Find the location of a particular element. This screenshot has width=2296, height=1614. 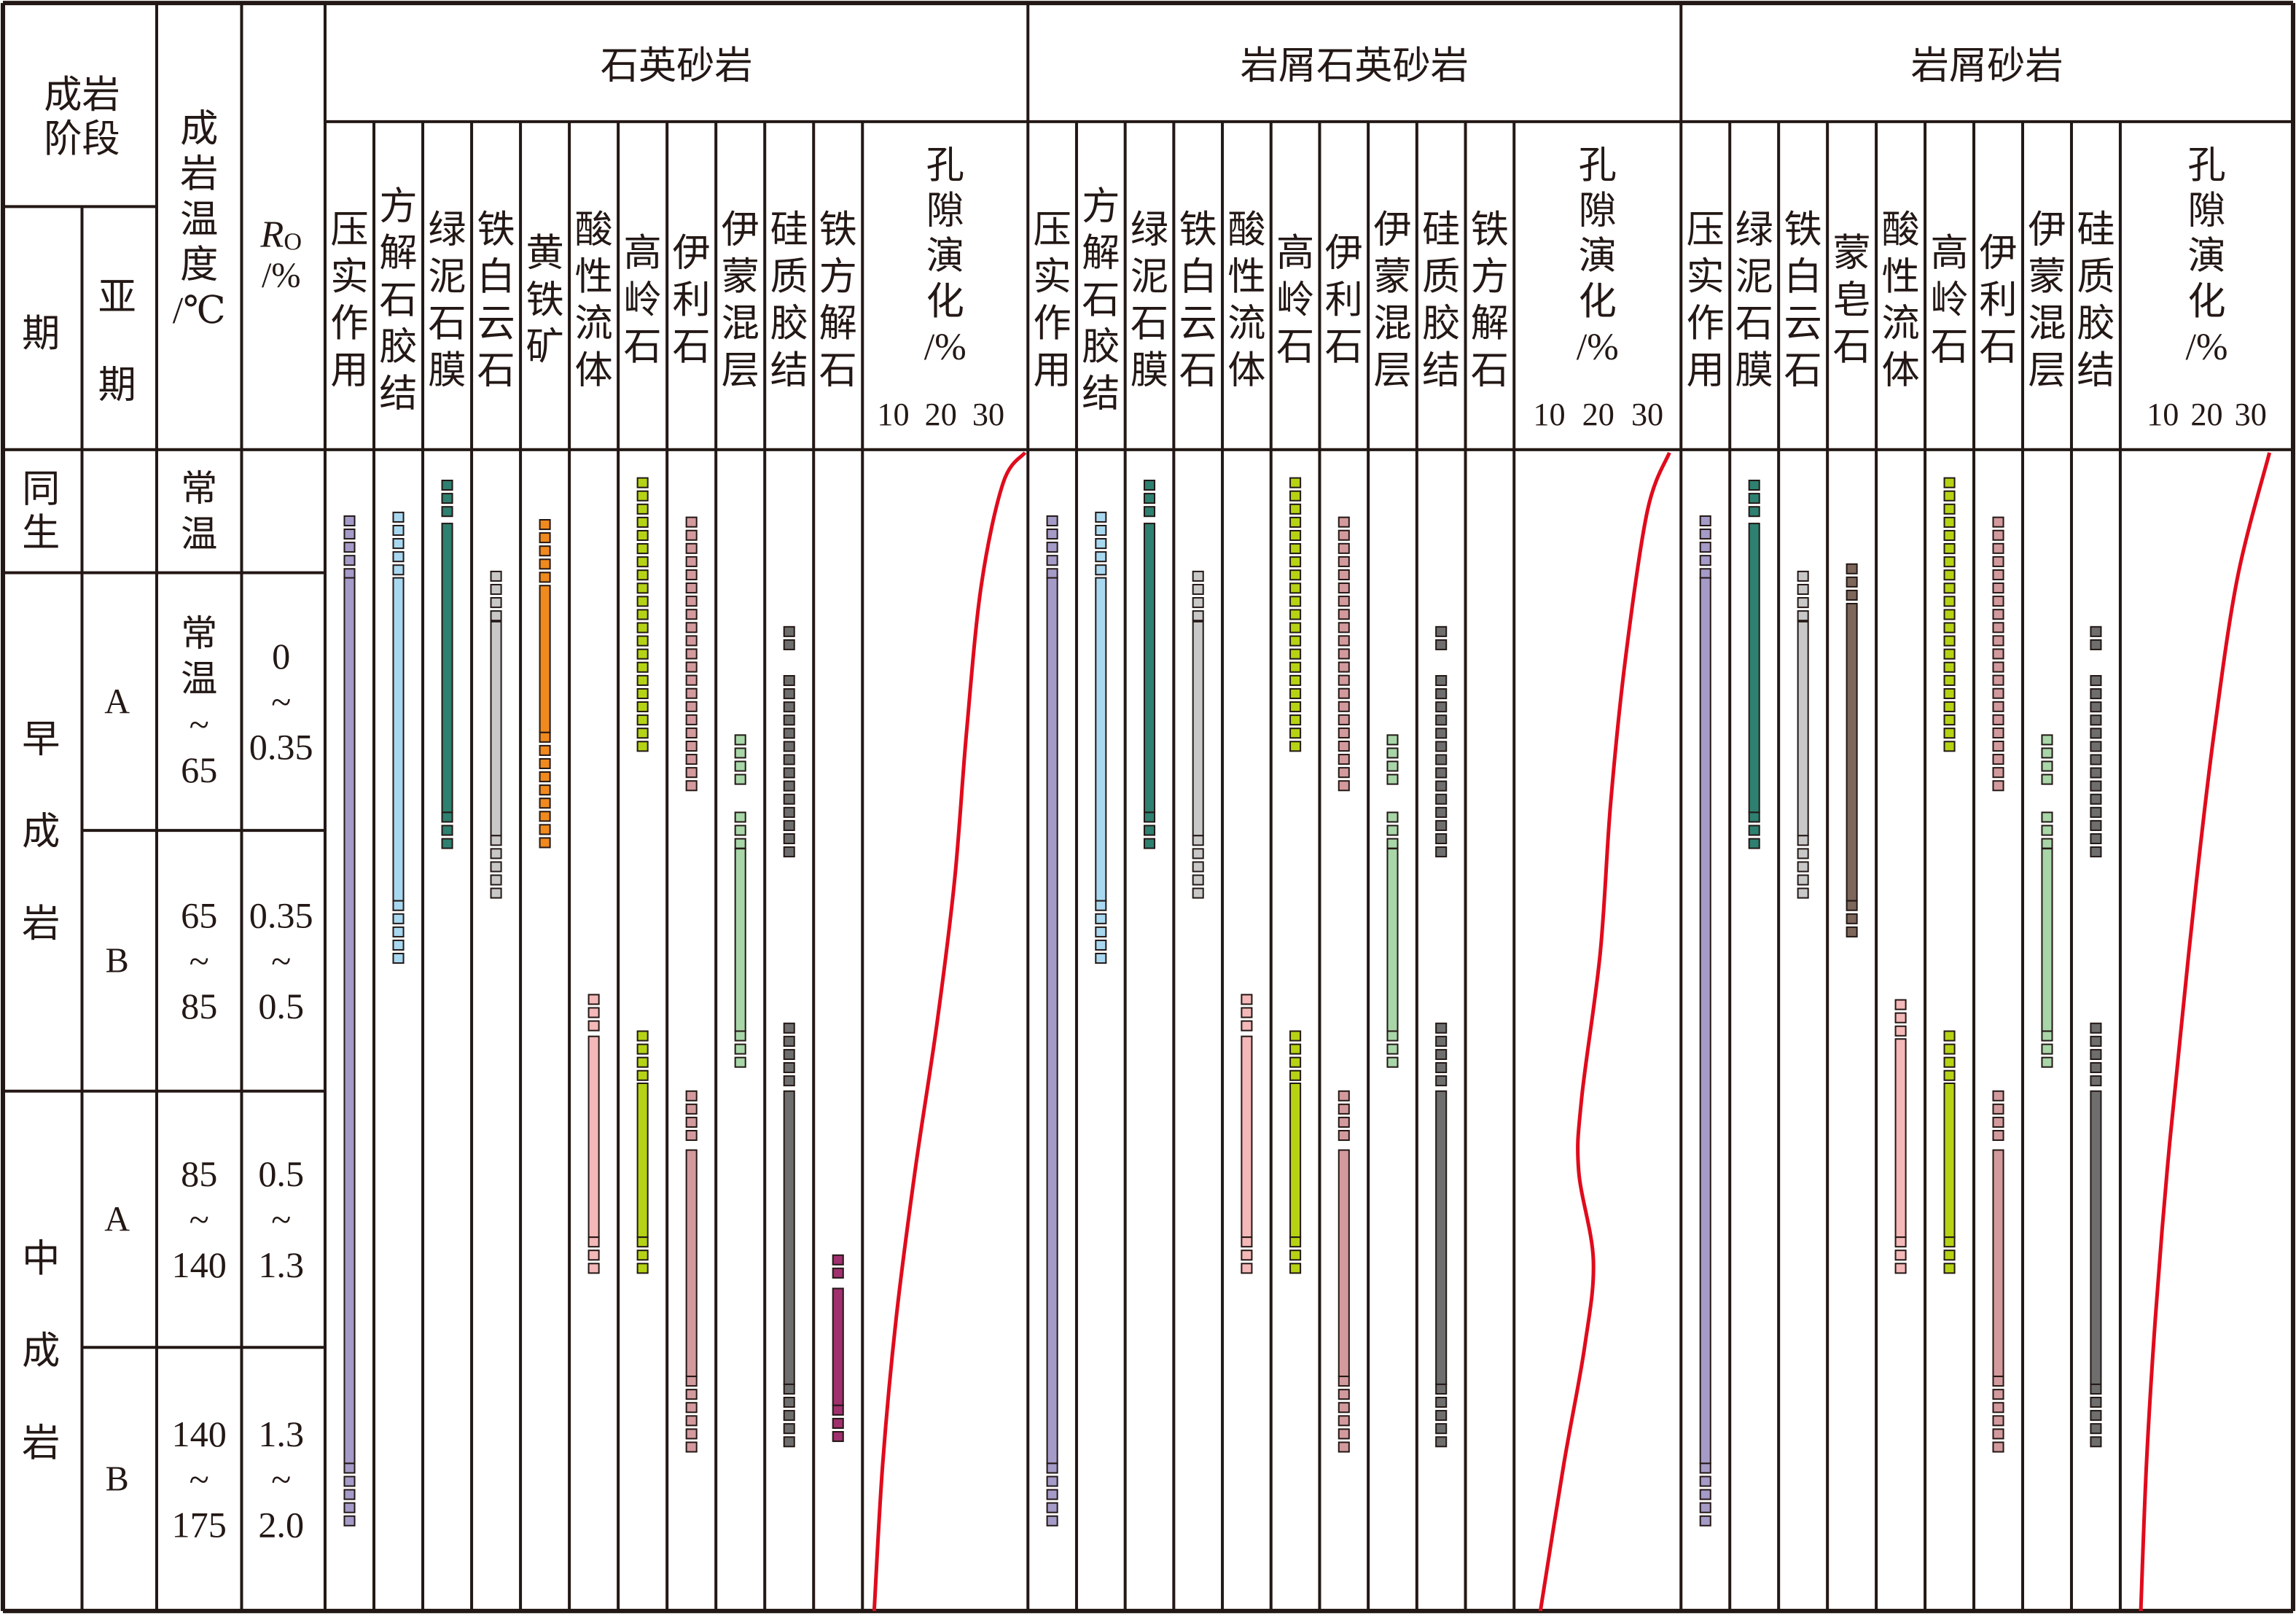

mineral-header-char: 实 is located at coordinates (1706, 277).